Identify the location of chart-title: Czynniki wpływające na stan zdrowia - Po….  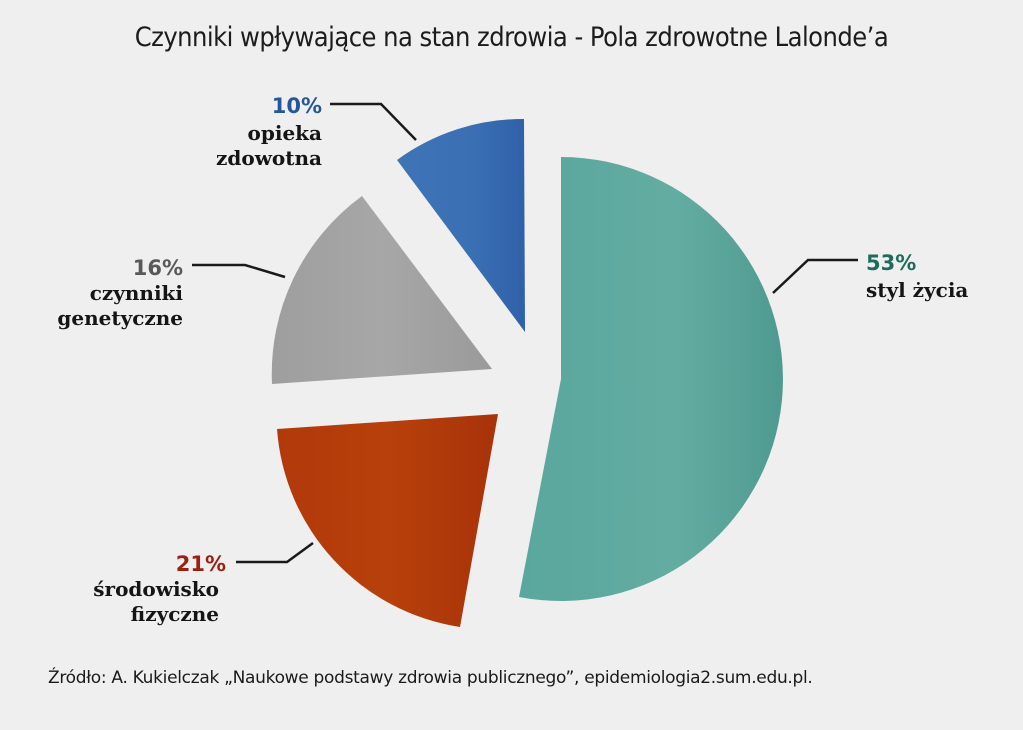
(511, 37).